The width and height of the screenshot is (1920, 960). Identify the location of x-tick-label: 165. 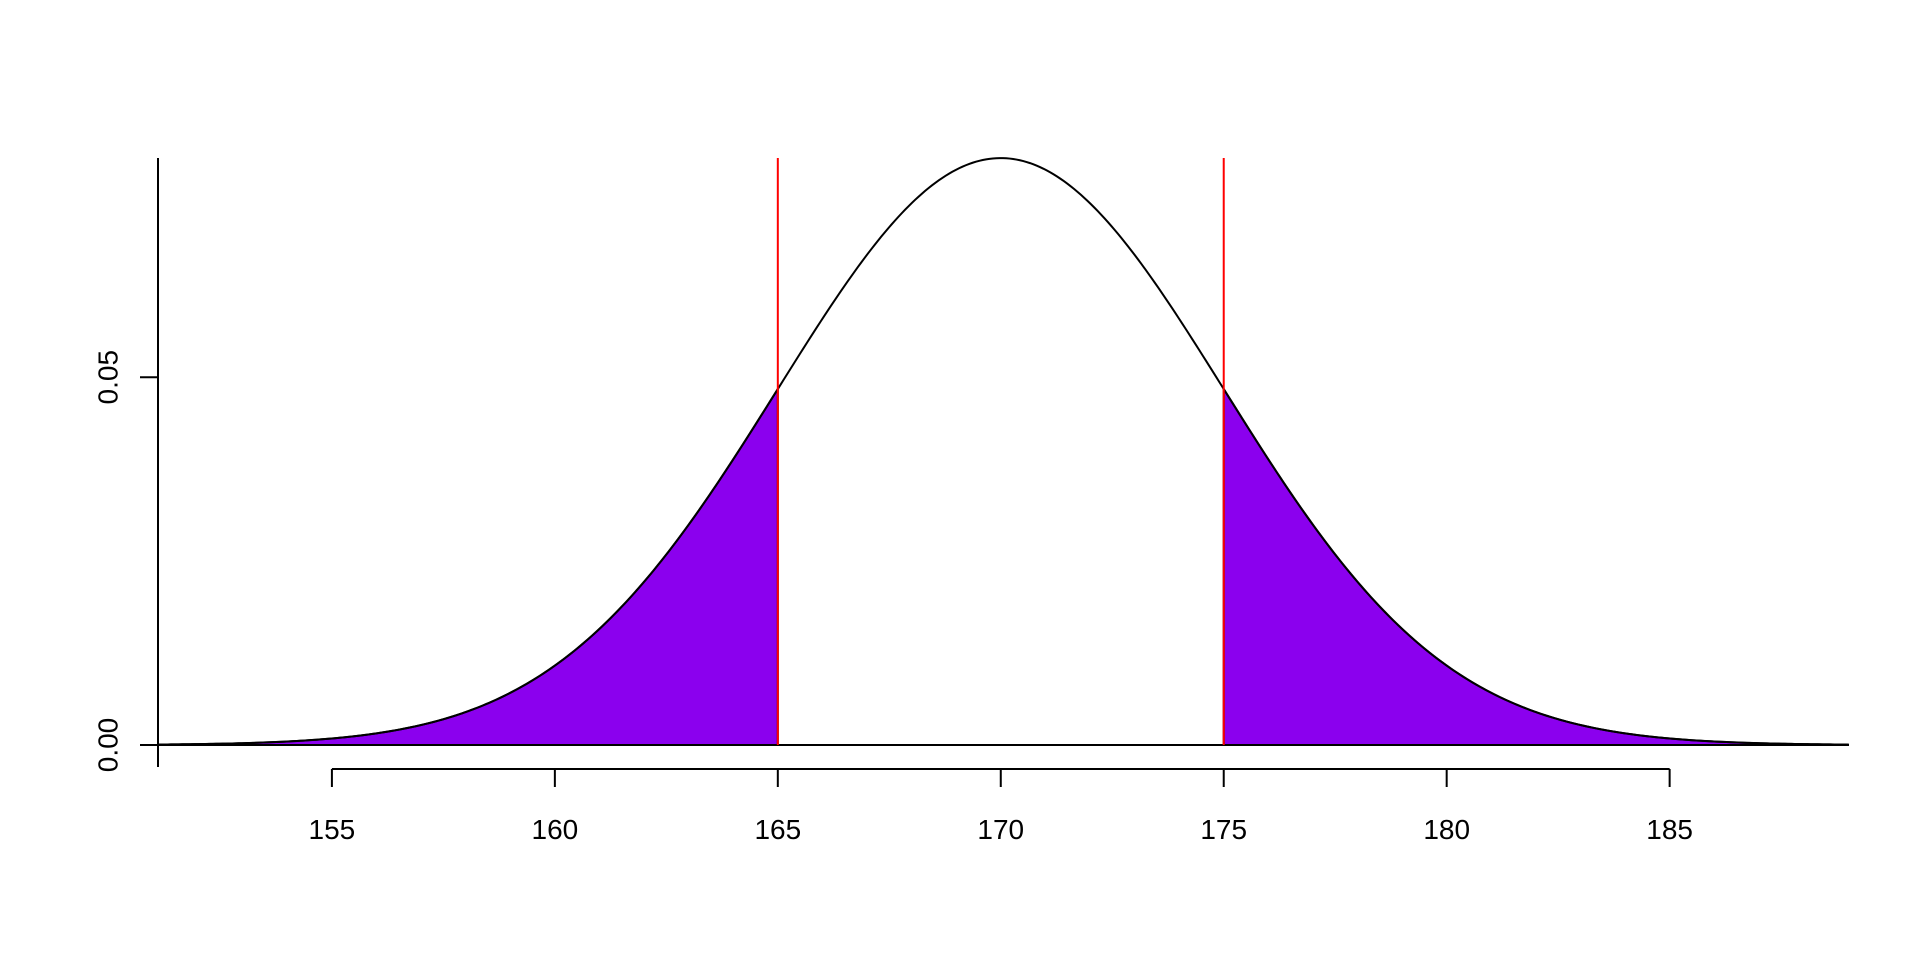
(777, 829).